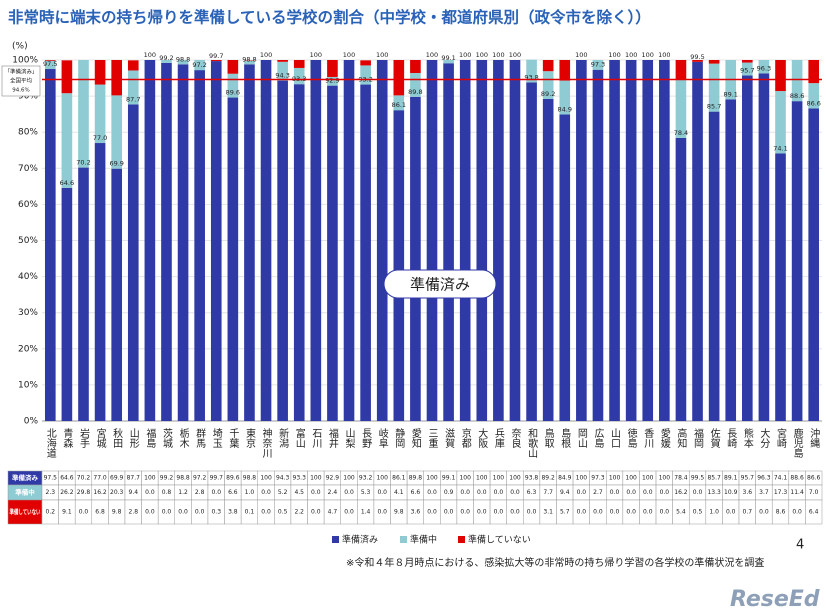  What do you see at coordinates (100, 478) in the screenshot?
I see `table-value: 77.0` at bounding box center [100, 478].